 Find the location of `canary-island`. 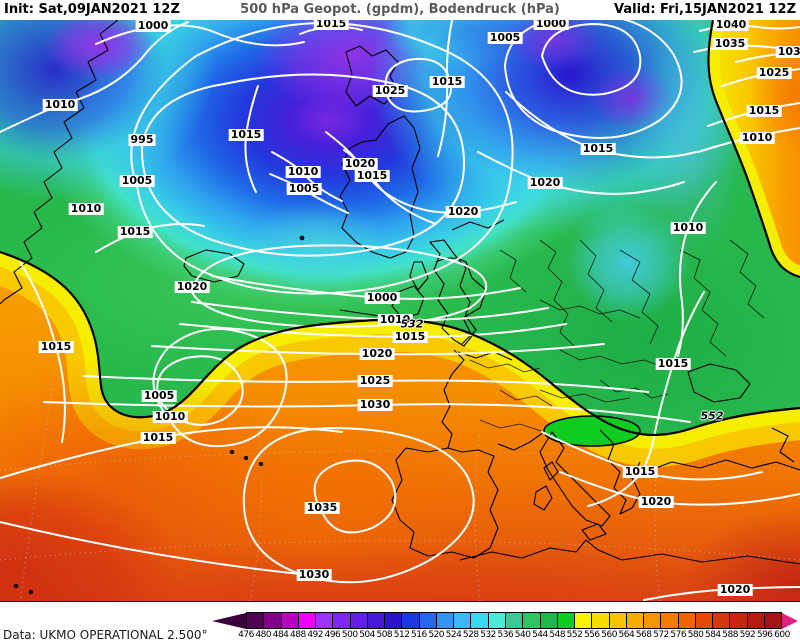

canary-island is located at coordinates (31, 592).